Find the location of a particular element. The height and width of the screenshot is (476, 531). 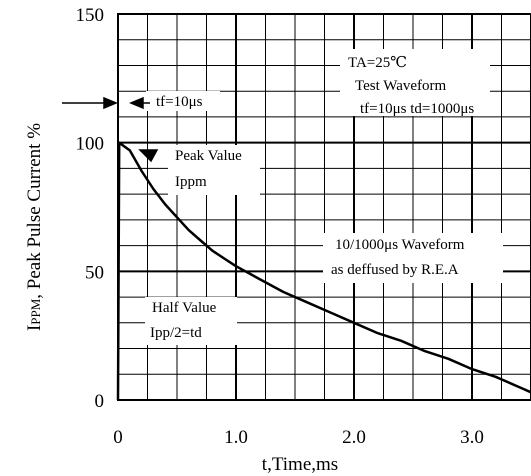

condition-waveform: Test Waveform is located at coordinates (401, 86).